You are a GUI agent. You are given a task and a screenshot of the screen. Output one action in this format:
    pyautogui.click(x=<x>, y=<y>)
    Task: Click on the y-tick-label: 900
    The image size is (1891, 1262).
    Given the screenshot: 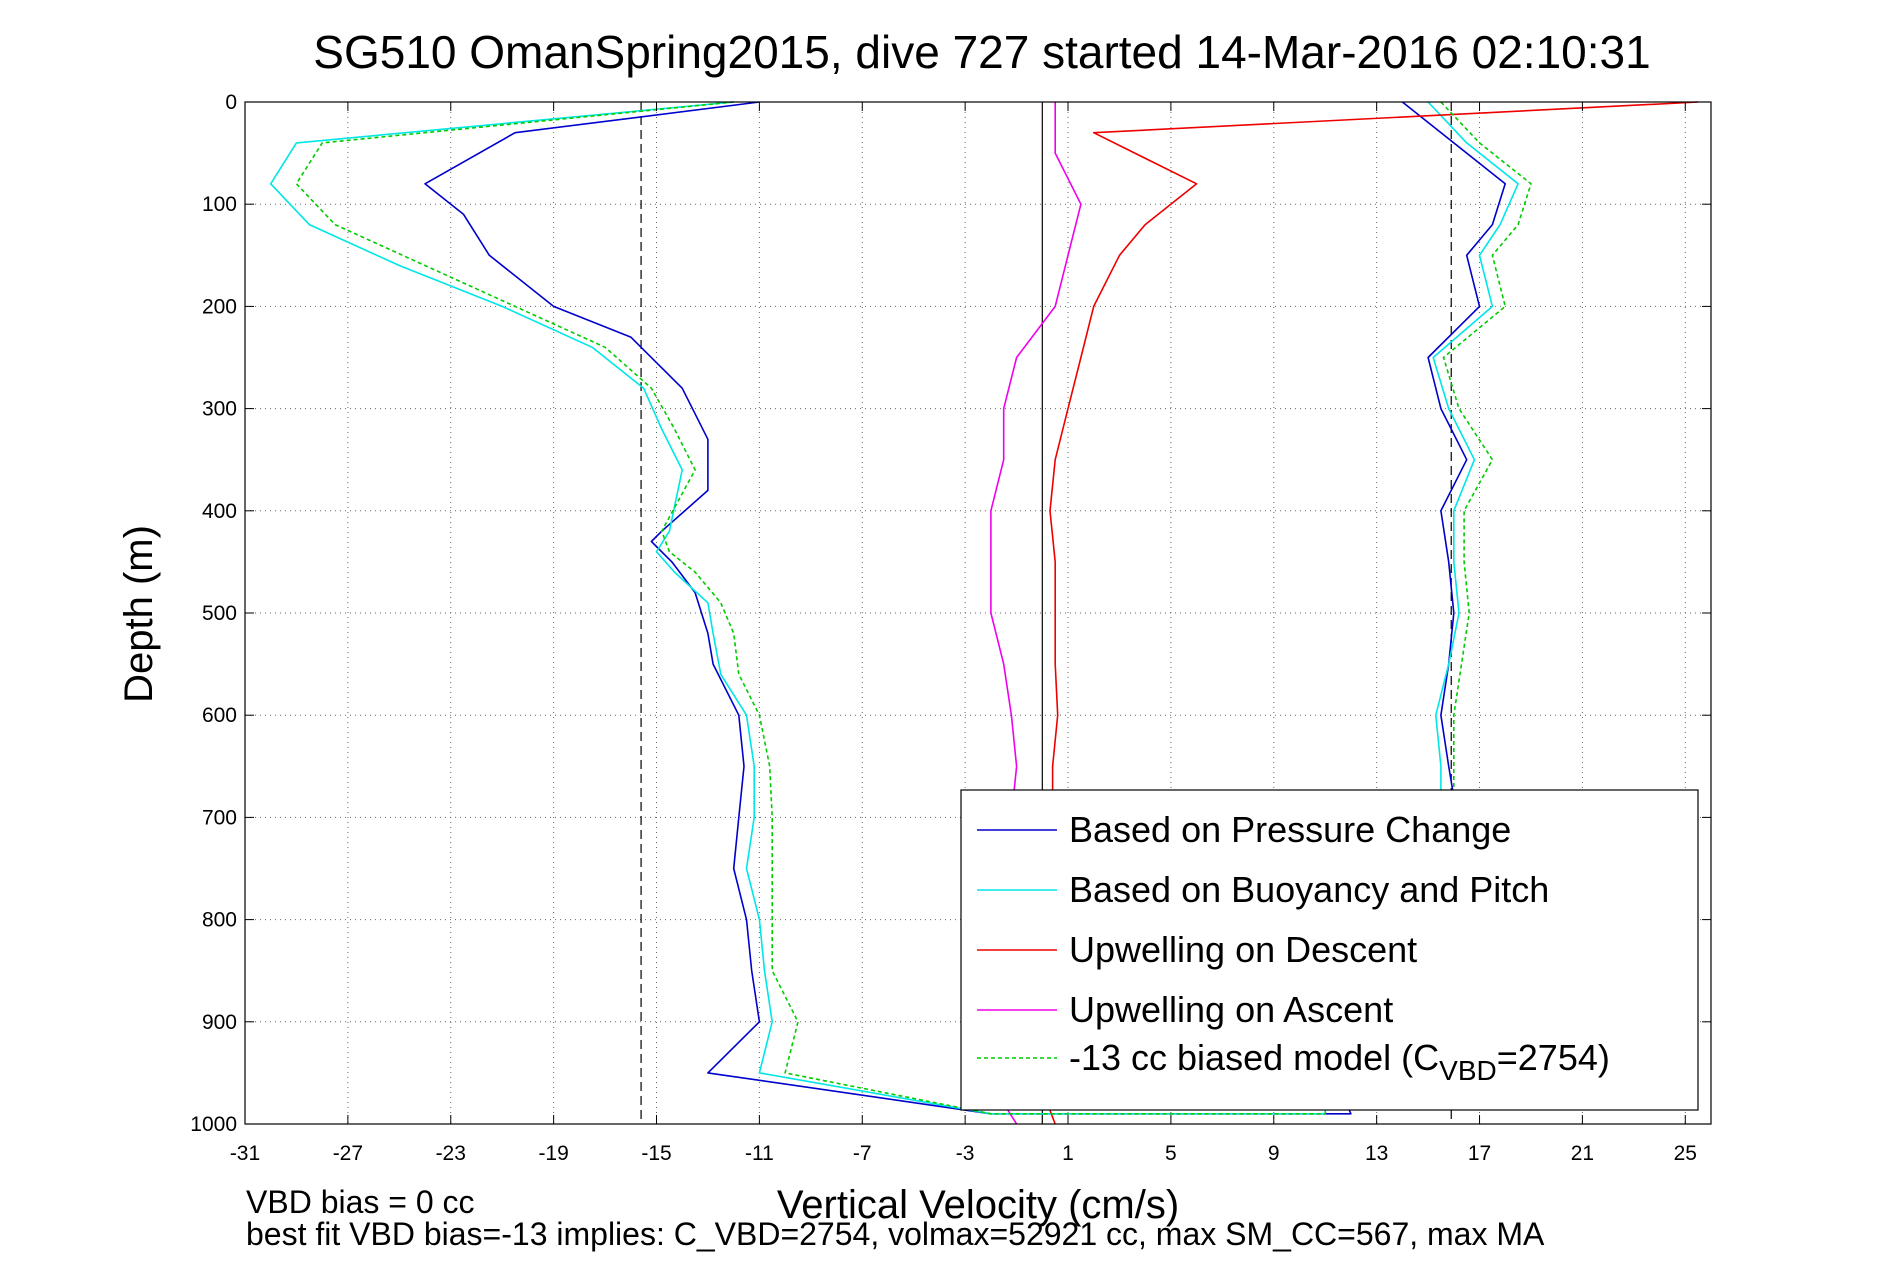 What is the action you would take?
    pyautogui.click(x=219, y=1022)
    